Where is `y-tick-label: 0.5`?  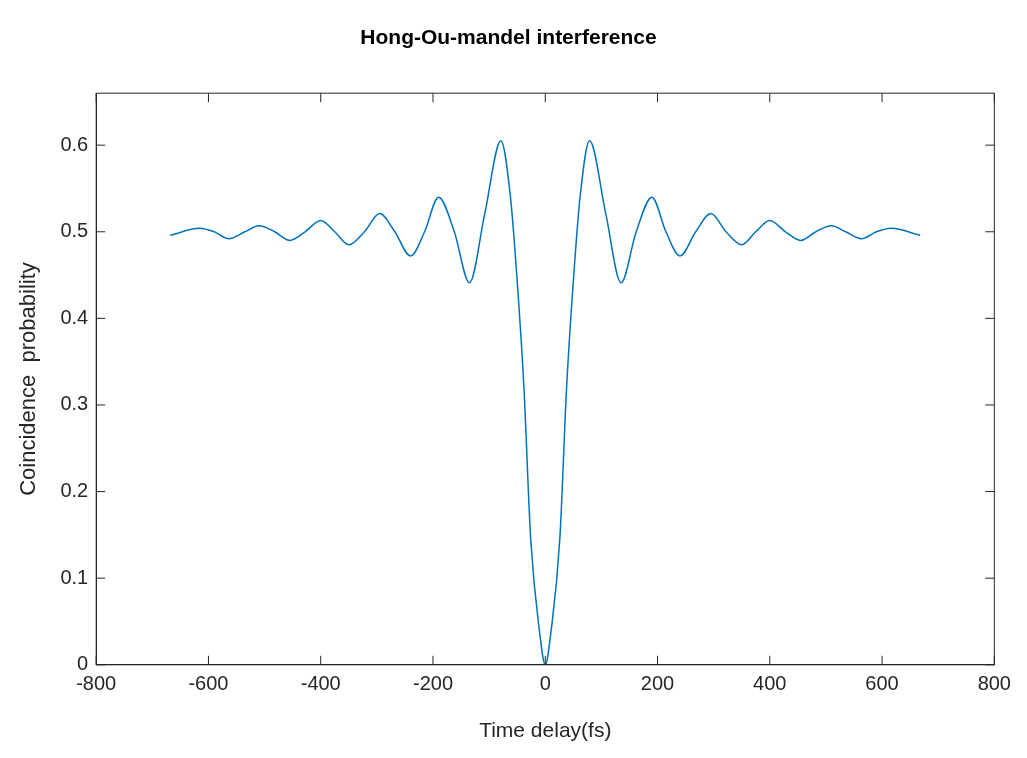
y-tick-label: 0.5 is located at coordinates (74, 230).